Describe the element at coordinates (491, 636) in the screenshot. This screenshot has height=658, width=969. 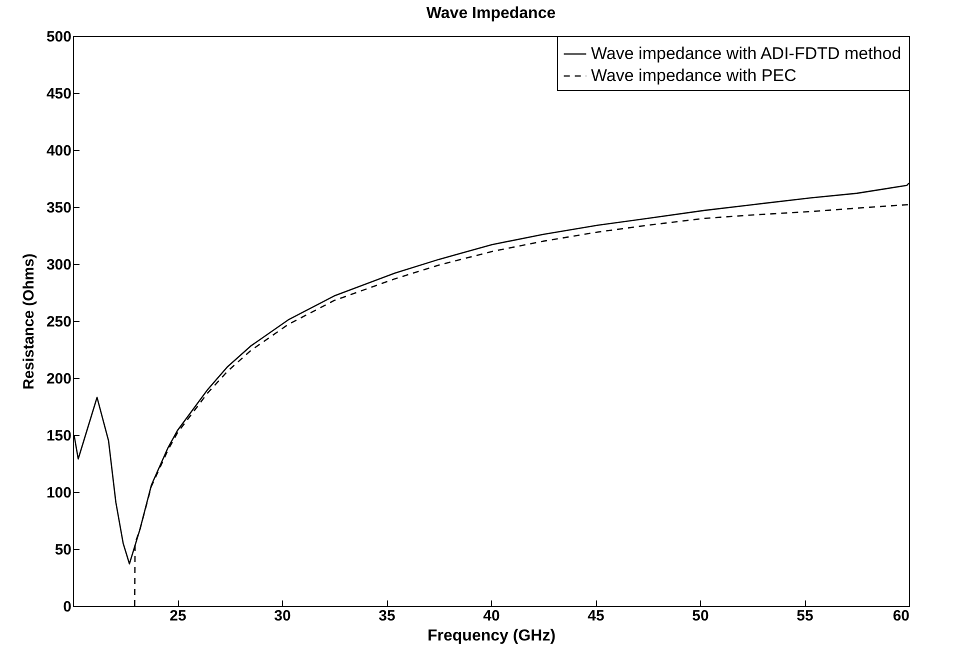
I see `x-axis-title: Frequency (GHz)` at that location.